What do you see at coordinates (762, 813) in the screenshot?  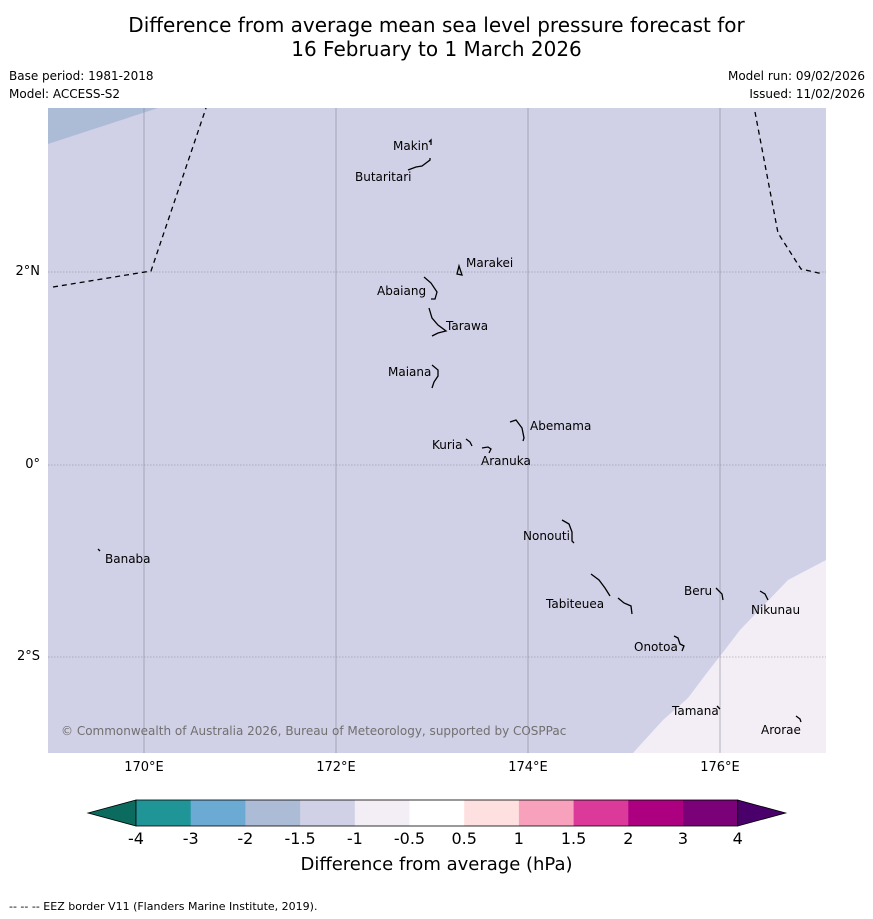 I see `colorbar-extend-high` at bounding box center [762, 813].